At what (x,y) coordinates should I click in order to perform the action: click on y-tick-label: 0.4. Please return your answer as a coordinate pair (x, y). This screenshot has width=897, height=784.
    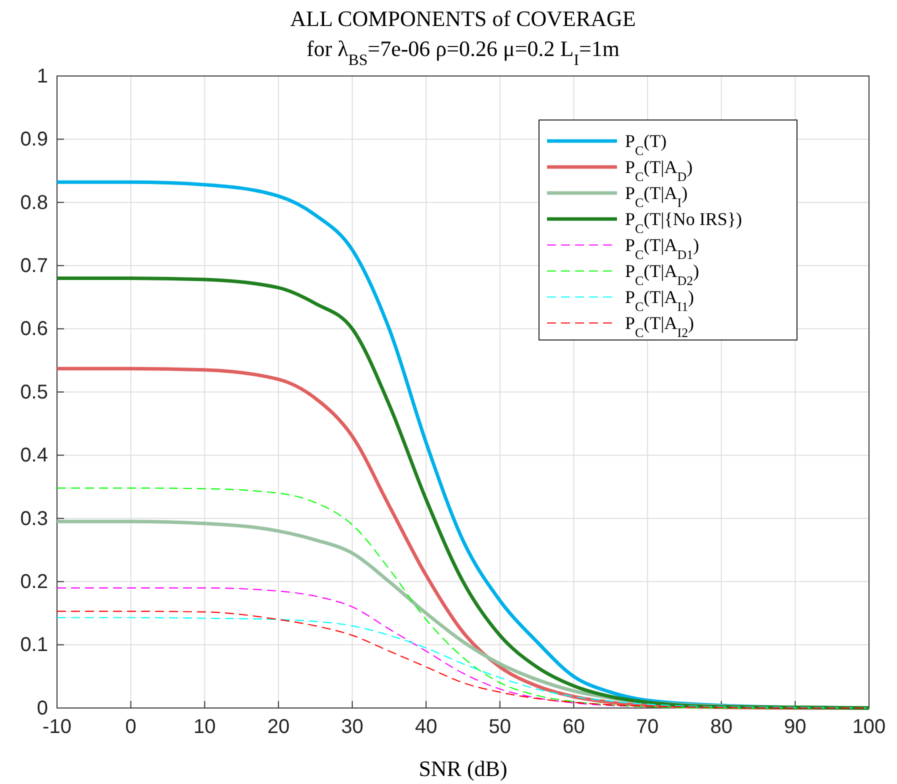
    Looking at the image, I should click on (34, 455).